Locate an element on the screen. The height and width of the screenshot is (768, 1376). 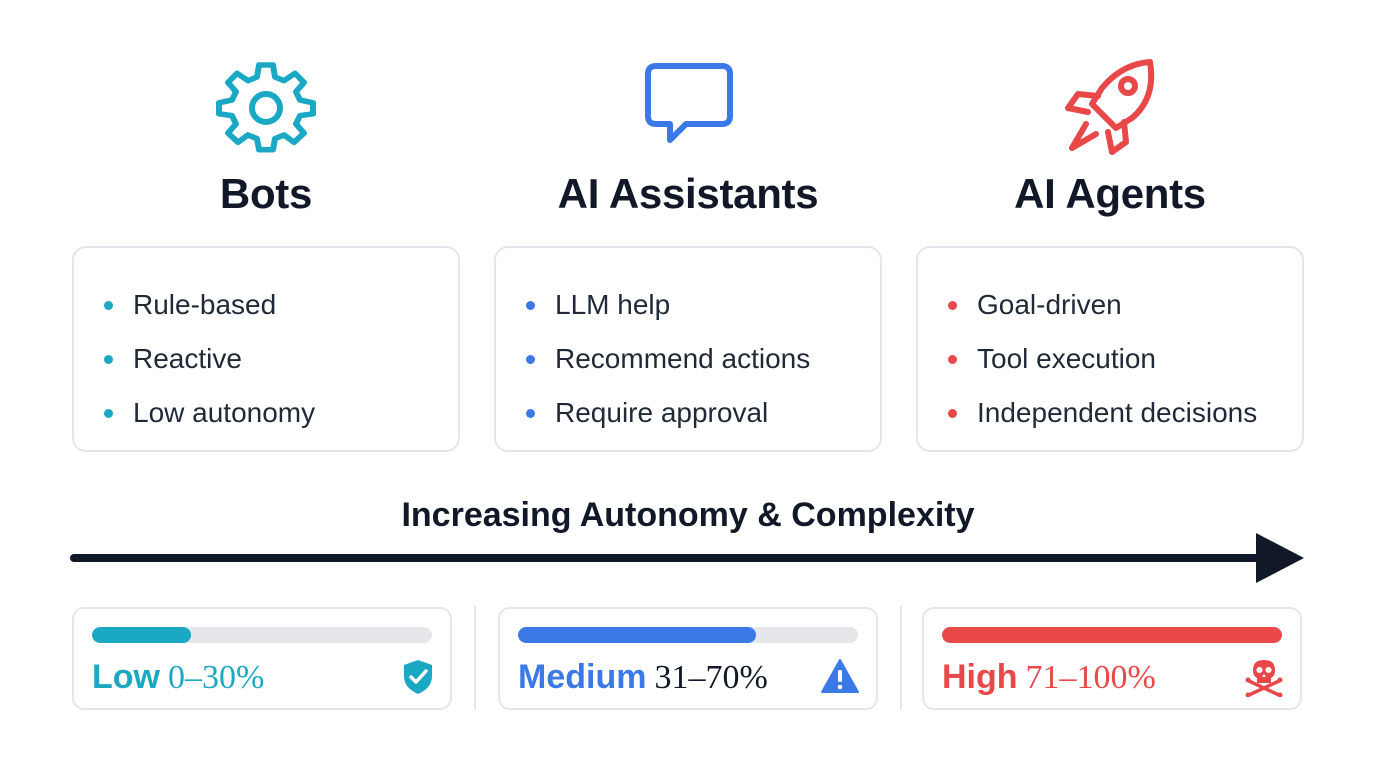
axis-arrow is located at coordinates (690, 558).